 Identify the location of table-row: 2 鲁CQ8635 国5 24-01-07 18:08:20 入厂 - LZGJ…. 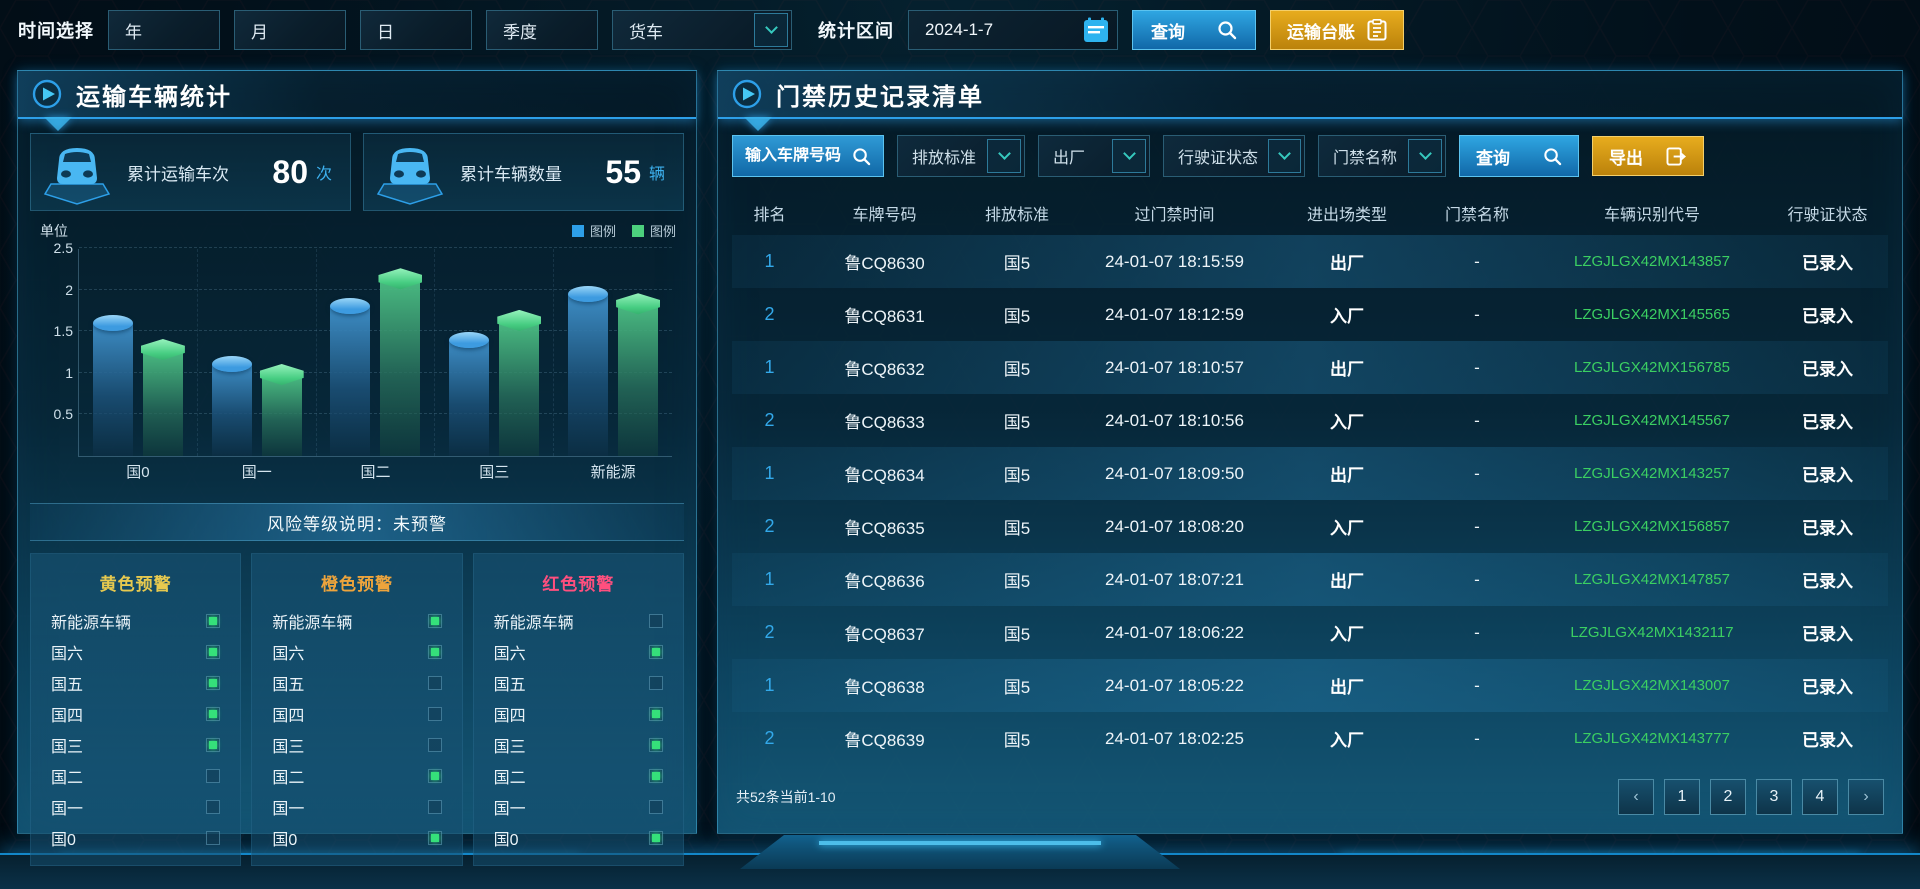
(1310, 526).